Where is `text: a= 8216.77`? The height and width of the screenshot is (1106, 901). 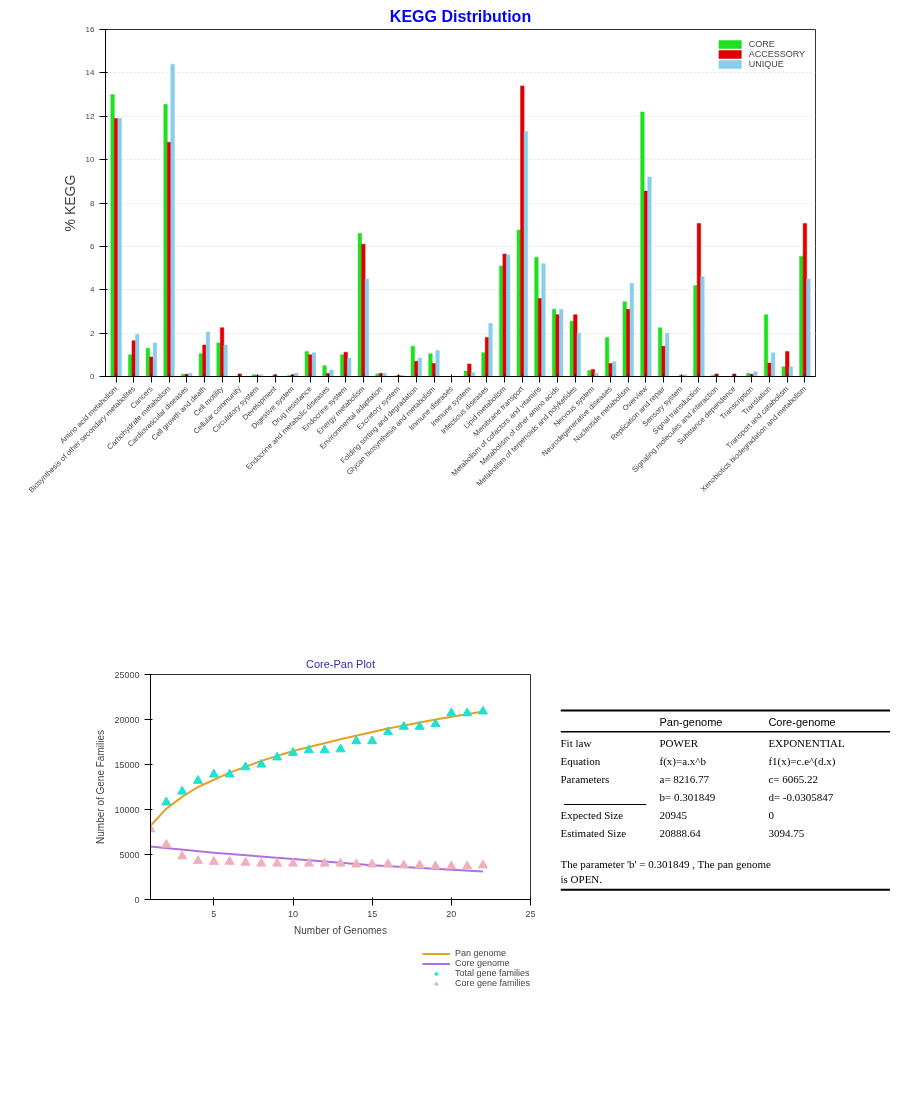
text: a= 8216.77 is located at coordinates (684, 779).